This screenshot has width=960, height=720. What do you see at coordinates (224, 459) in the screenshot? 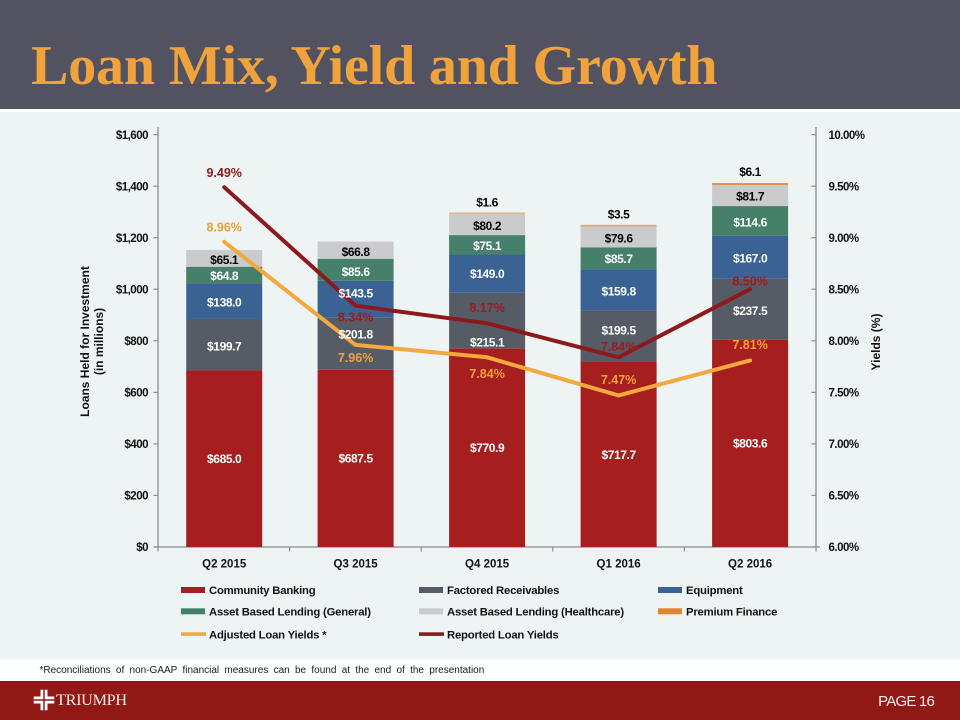
I see `svg-text: $685.0` at bounding box center [224, 459].